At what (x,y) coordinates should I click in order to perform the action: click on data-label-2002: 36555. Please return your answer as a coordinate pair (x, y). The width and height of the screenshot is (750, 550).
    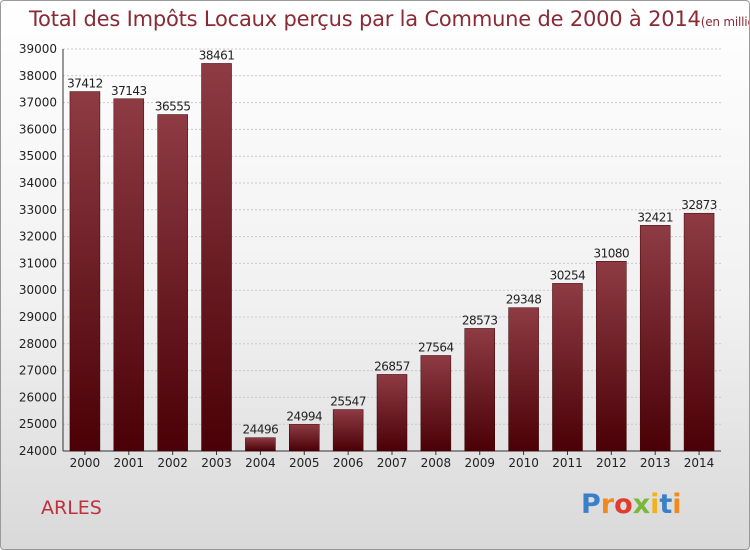
    Looking at the image, I should click on (173, 107).